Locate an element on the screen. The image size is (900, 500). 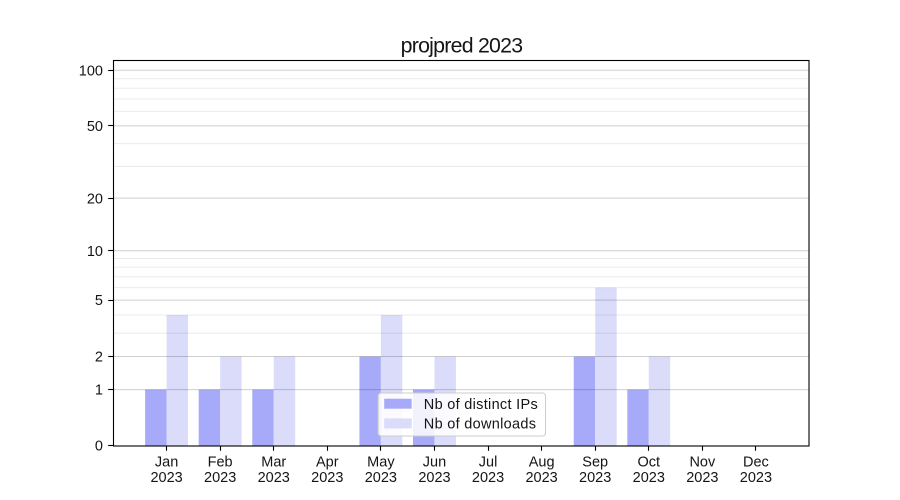
svg-text: 1 is located at coordinates (99, 391).